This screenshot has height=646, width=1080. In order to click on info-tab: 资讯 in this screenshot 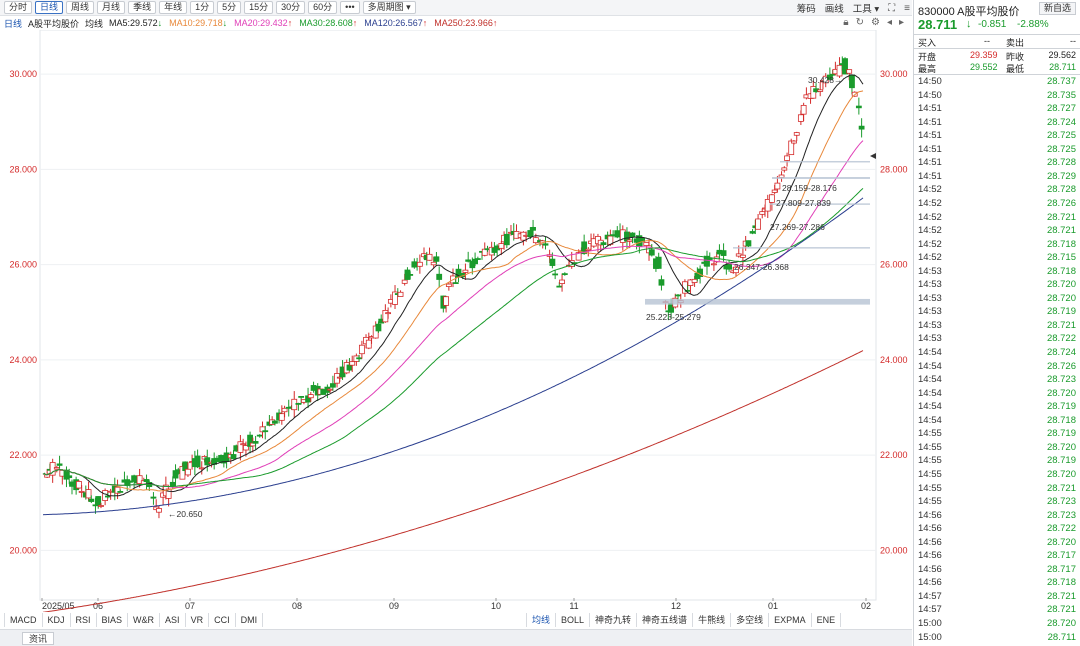, I will do `click(38, 638)`.